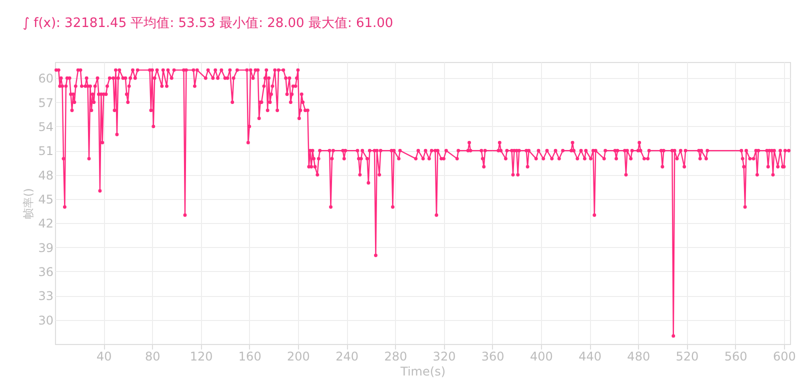 This screenshot has height=382, width=800. What do you see at coordinates (784, 357) in the screenshot?
I see `x-tick-label: 600` at bounding box center [784, 357].